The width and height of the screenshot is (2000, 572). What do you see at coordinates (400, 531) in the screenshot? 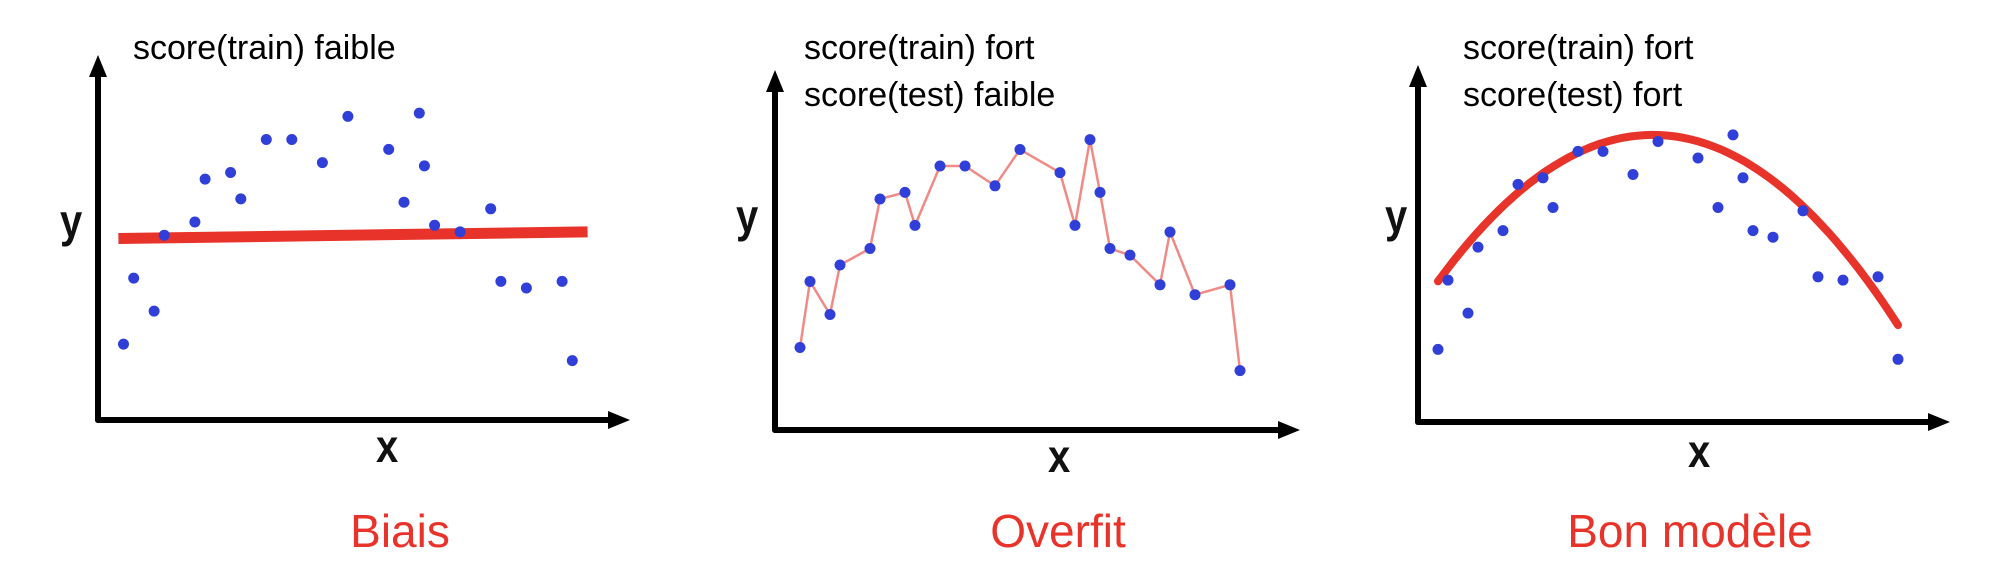
I see `verdict-biais: Biais` at bounding box center [400, 531].